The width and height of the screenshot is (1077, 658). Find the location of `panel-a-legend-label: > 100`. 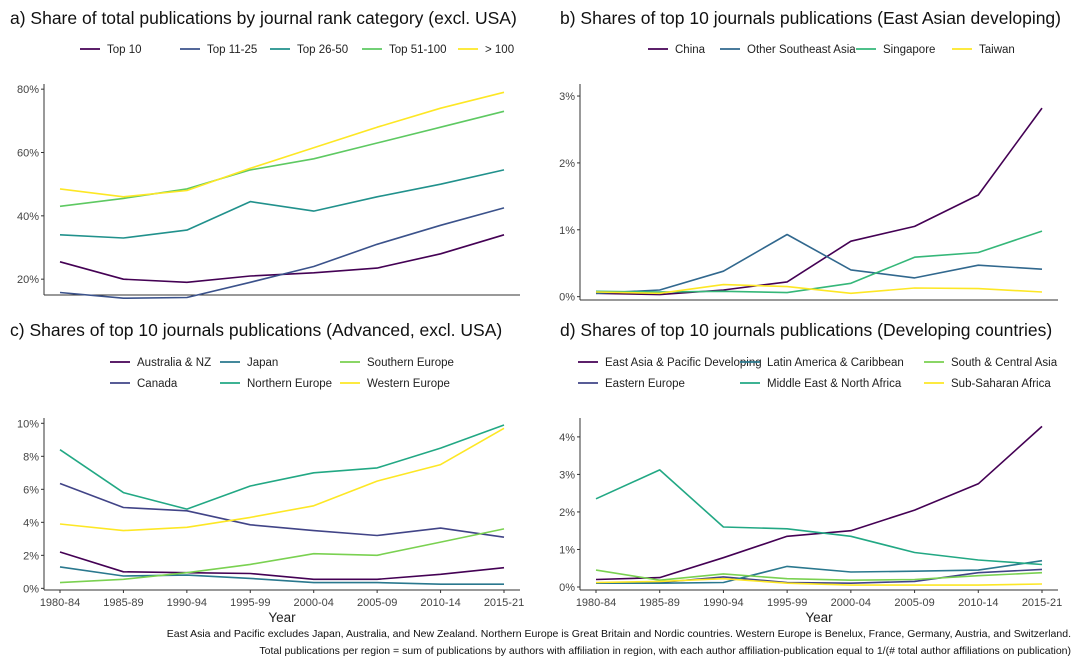

panel-a-legend-label: > 100 is located at coordinates (499, 50).